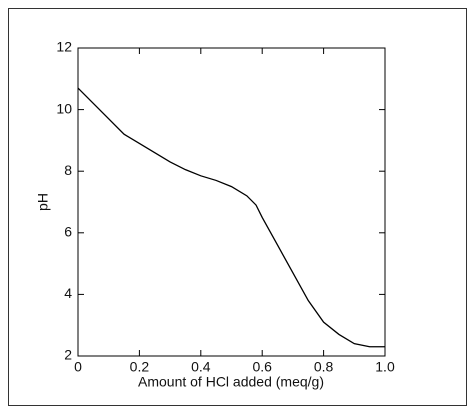 The image size is (475, 419). I want to click on y-tick-label: 4, so click(68, 293).